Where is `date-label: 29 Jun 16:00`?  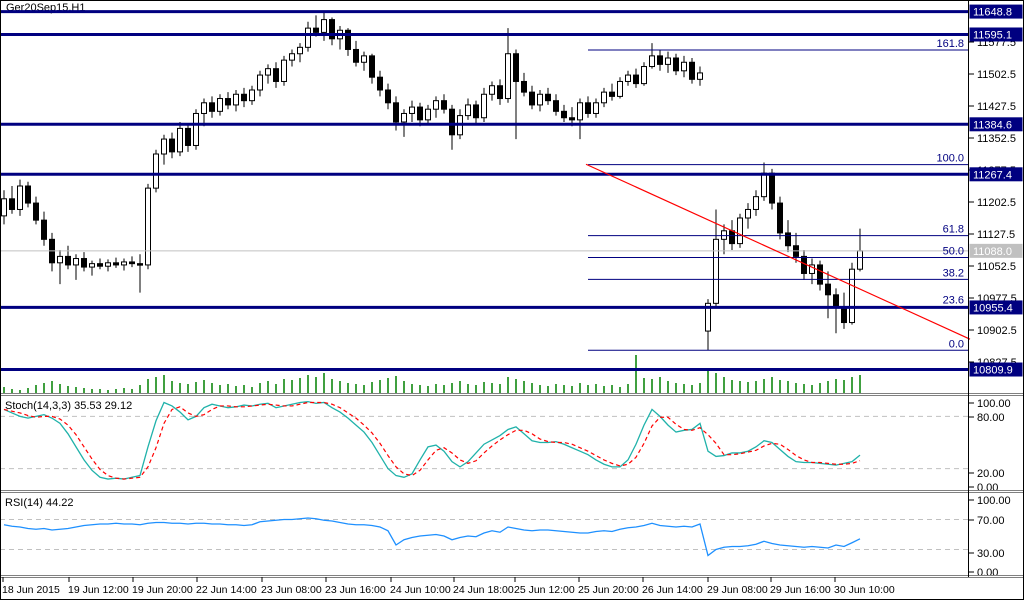
date-label: 29 Jun 16:00 is located at coordinates (800, 590).